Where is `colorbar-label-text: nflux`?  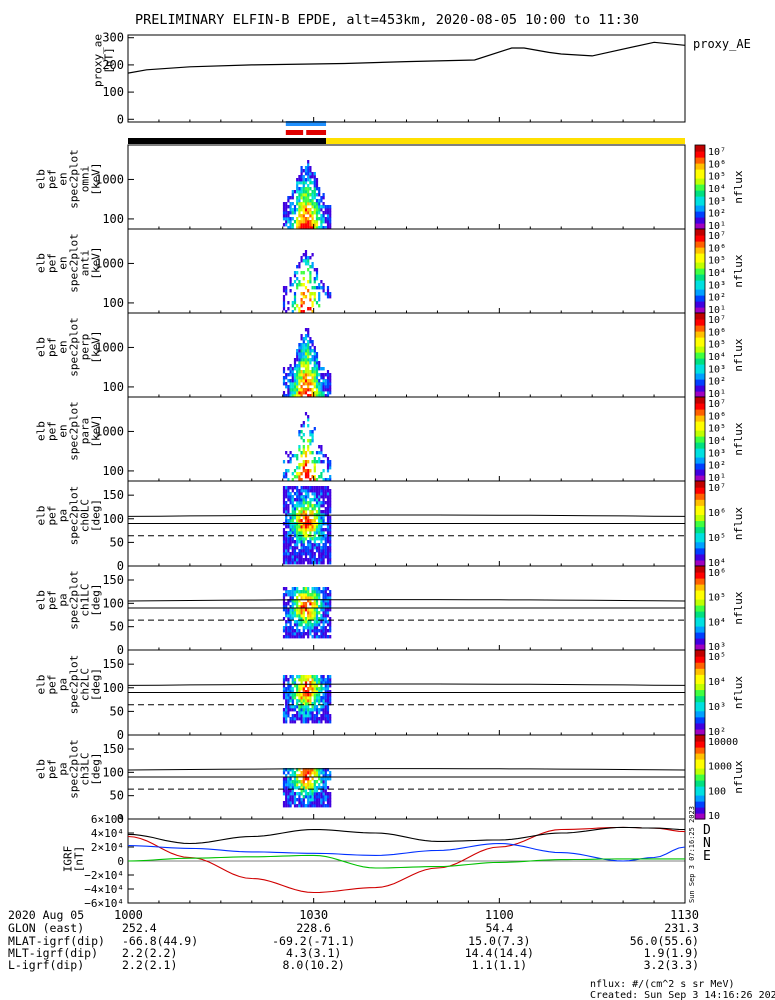
colorbar-label-text: nflux is located at coordinates (738, 692).